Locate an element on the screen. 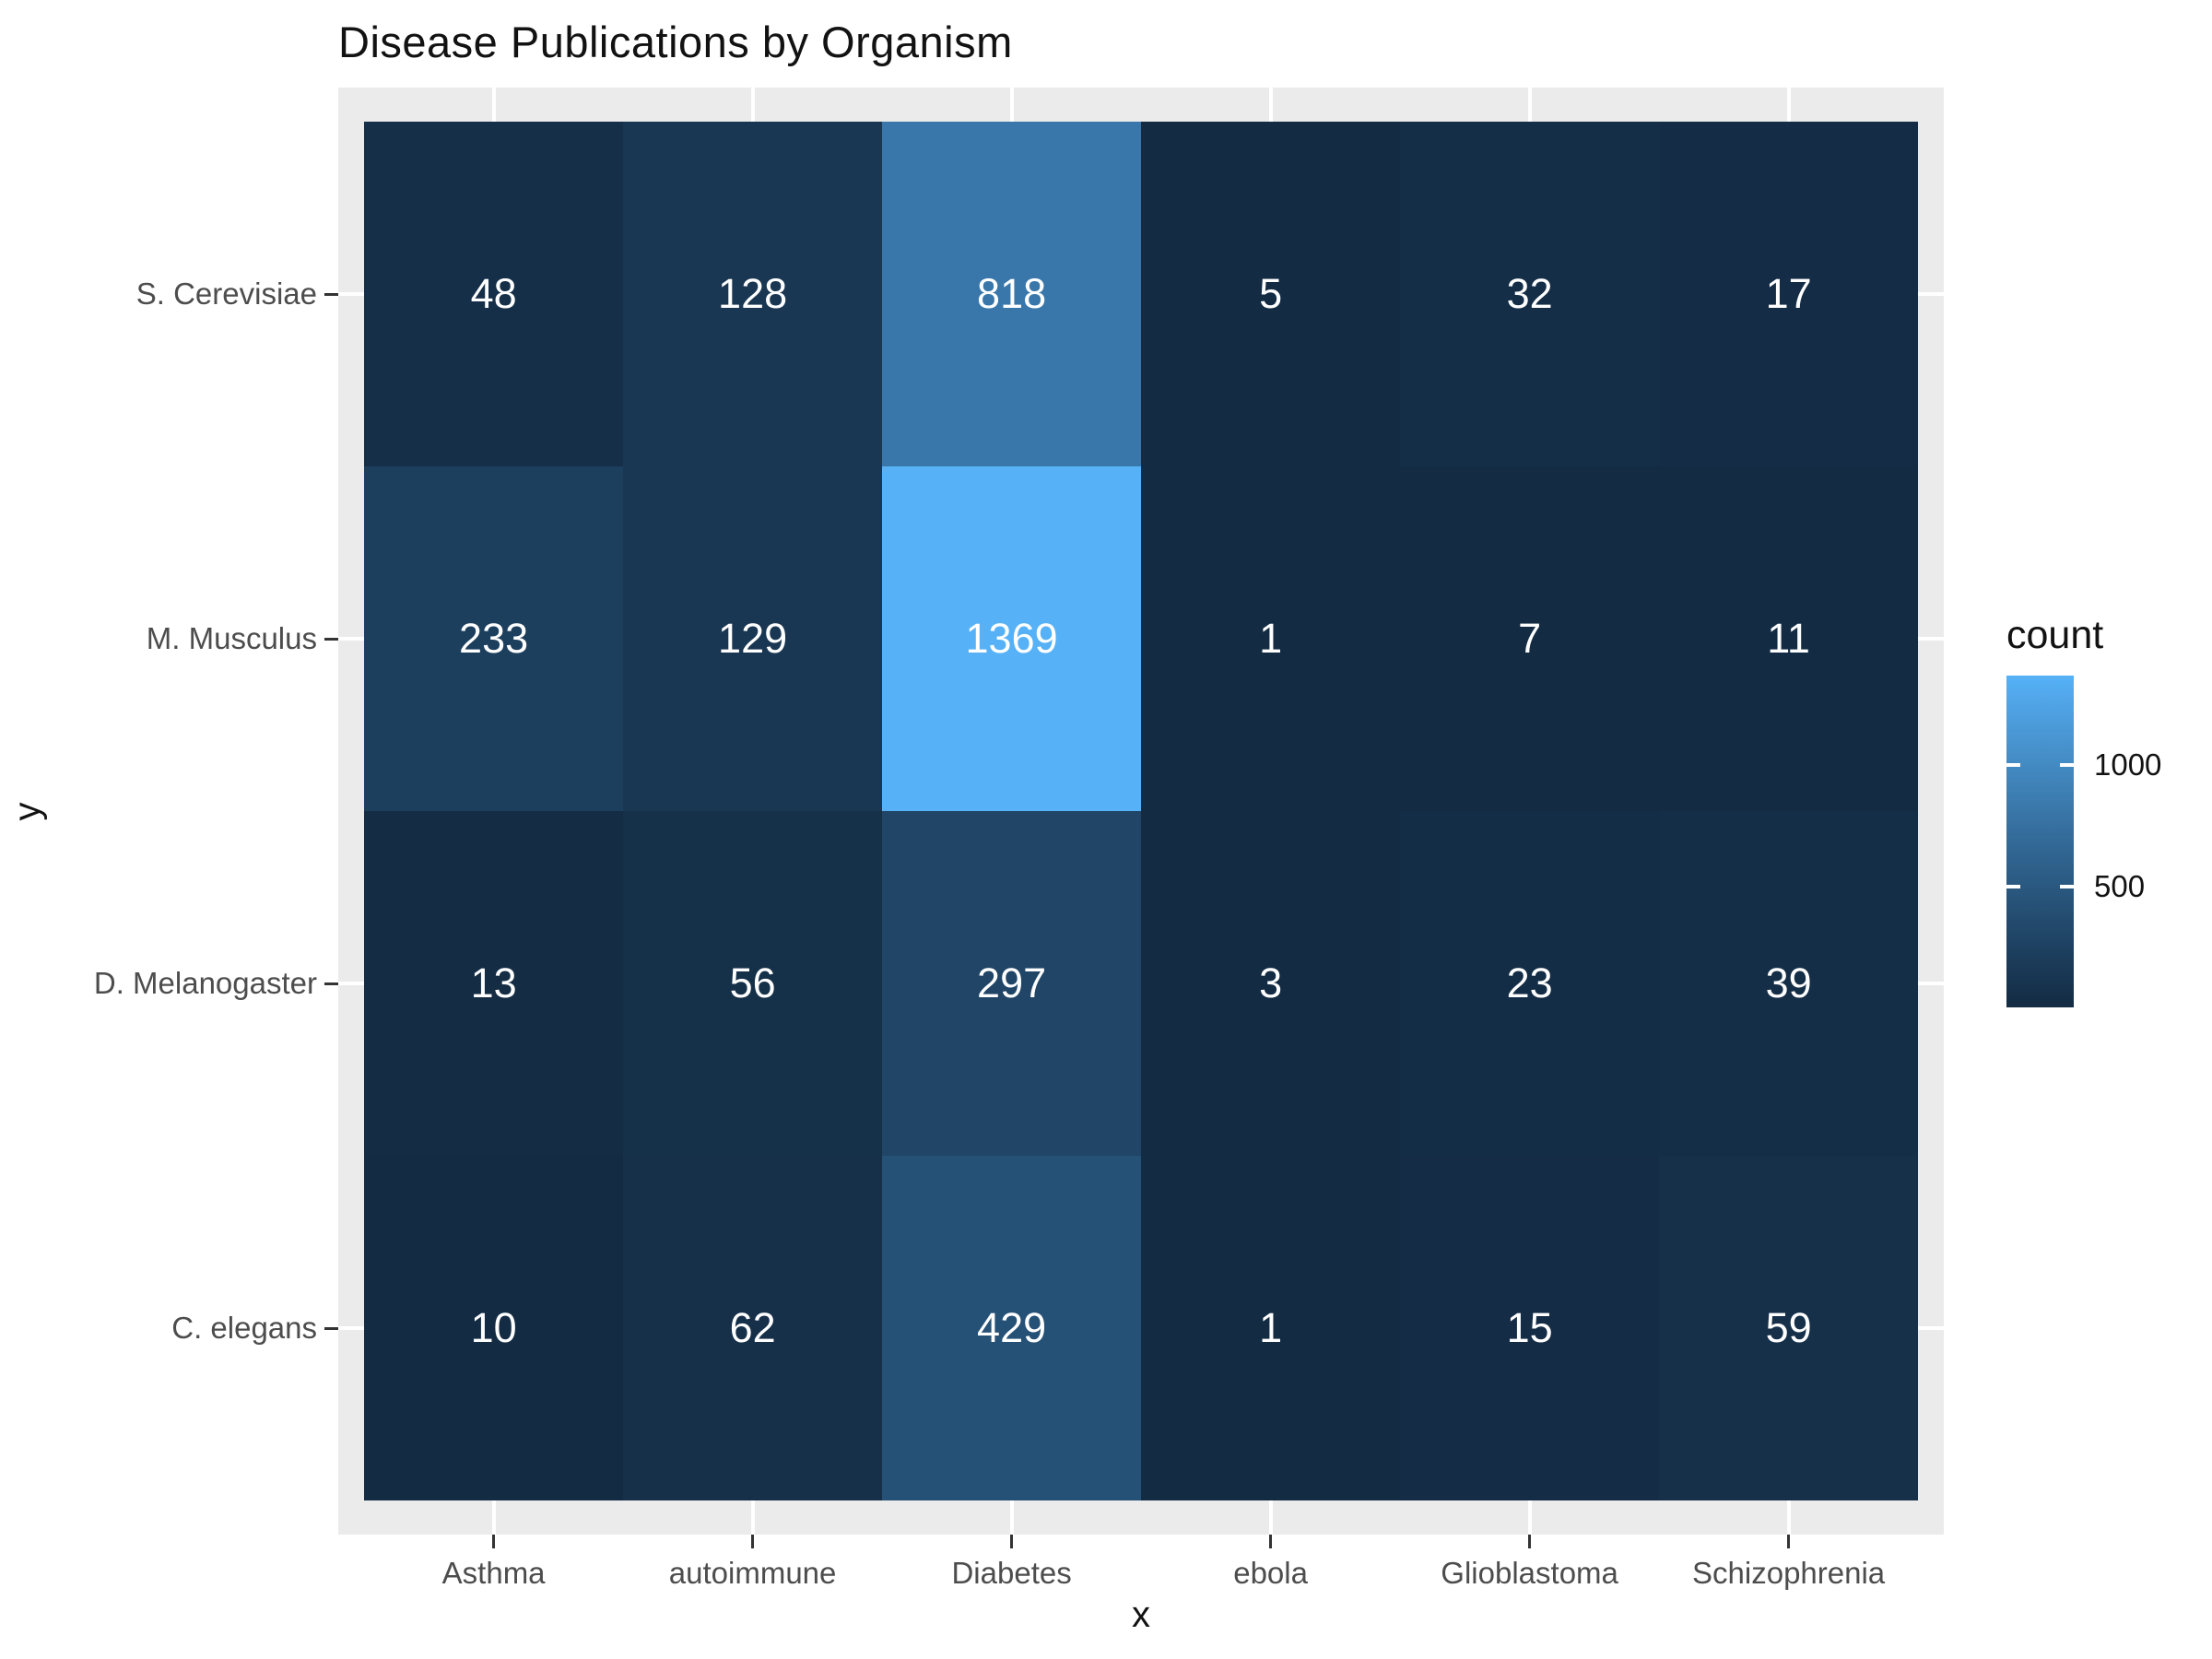 The height and width of the screenshot is (1659, 2212). y-axis-title: y is located at coordinates (27, 811).